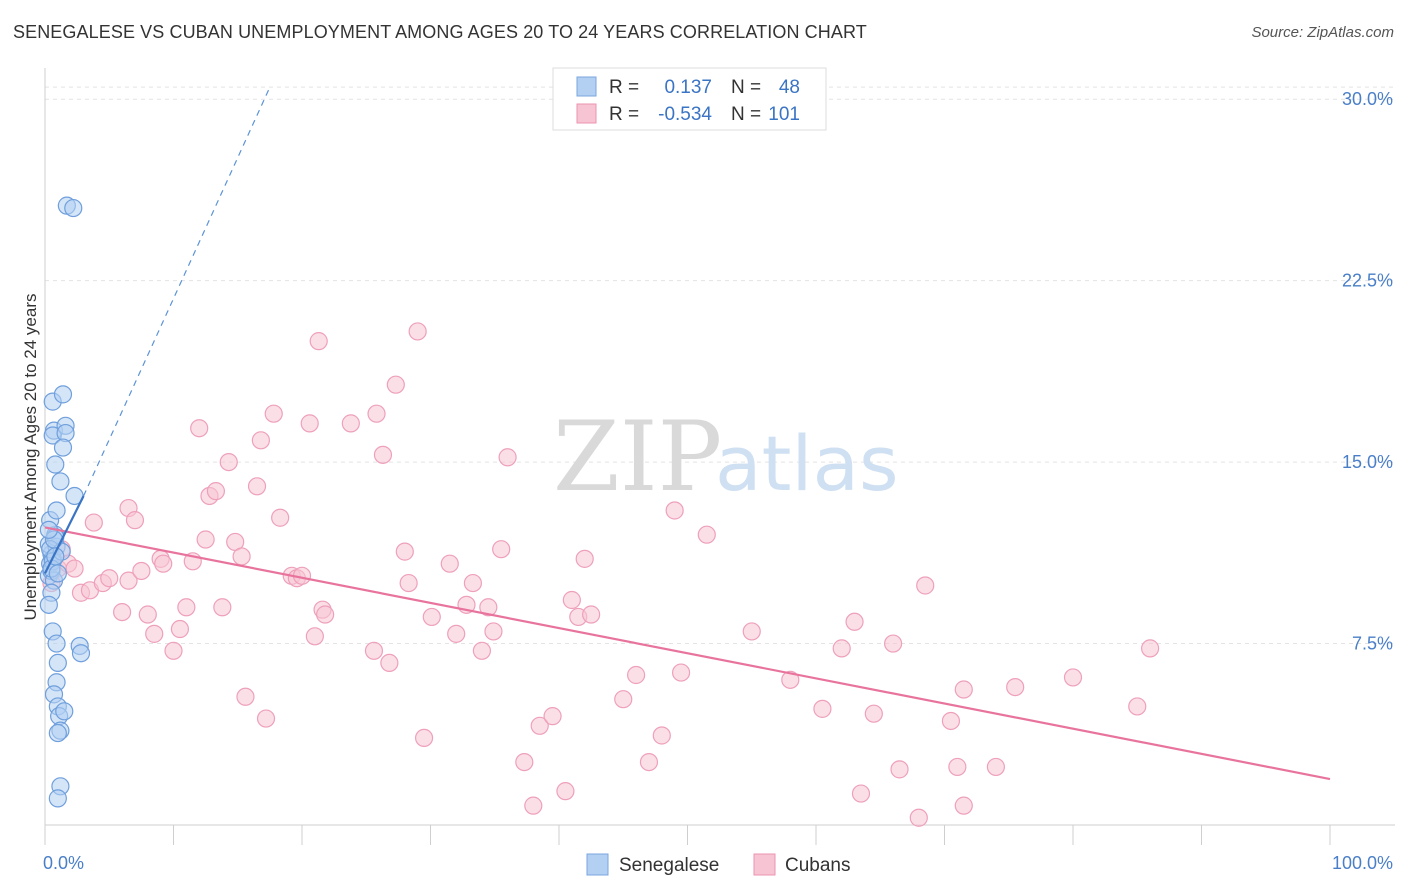 The image size is (1406, 892). Describe the element at coordinates (637, 457) in the screenshot. I see `watermark-zip: ZIP` at that location.